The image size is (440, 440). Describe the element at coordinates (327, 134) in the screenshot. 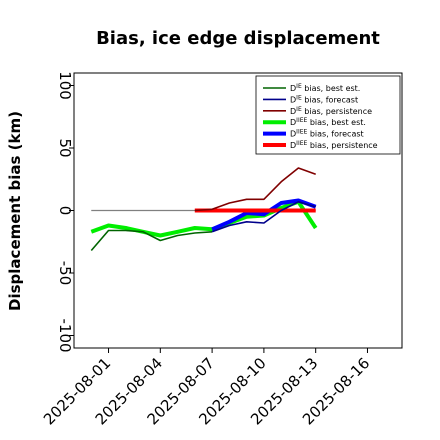

I see `legend-entry: DIIEE bias, forecast` at that location.